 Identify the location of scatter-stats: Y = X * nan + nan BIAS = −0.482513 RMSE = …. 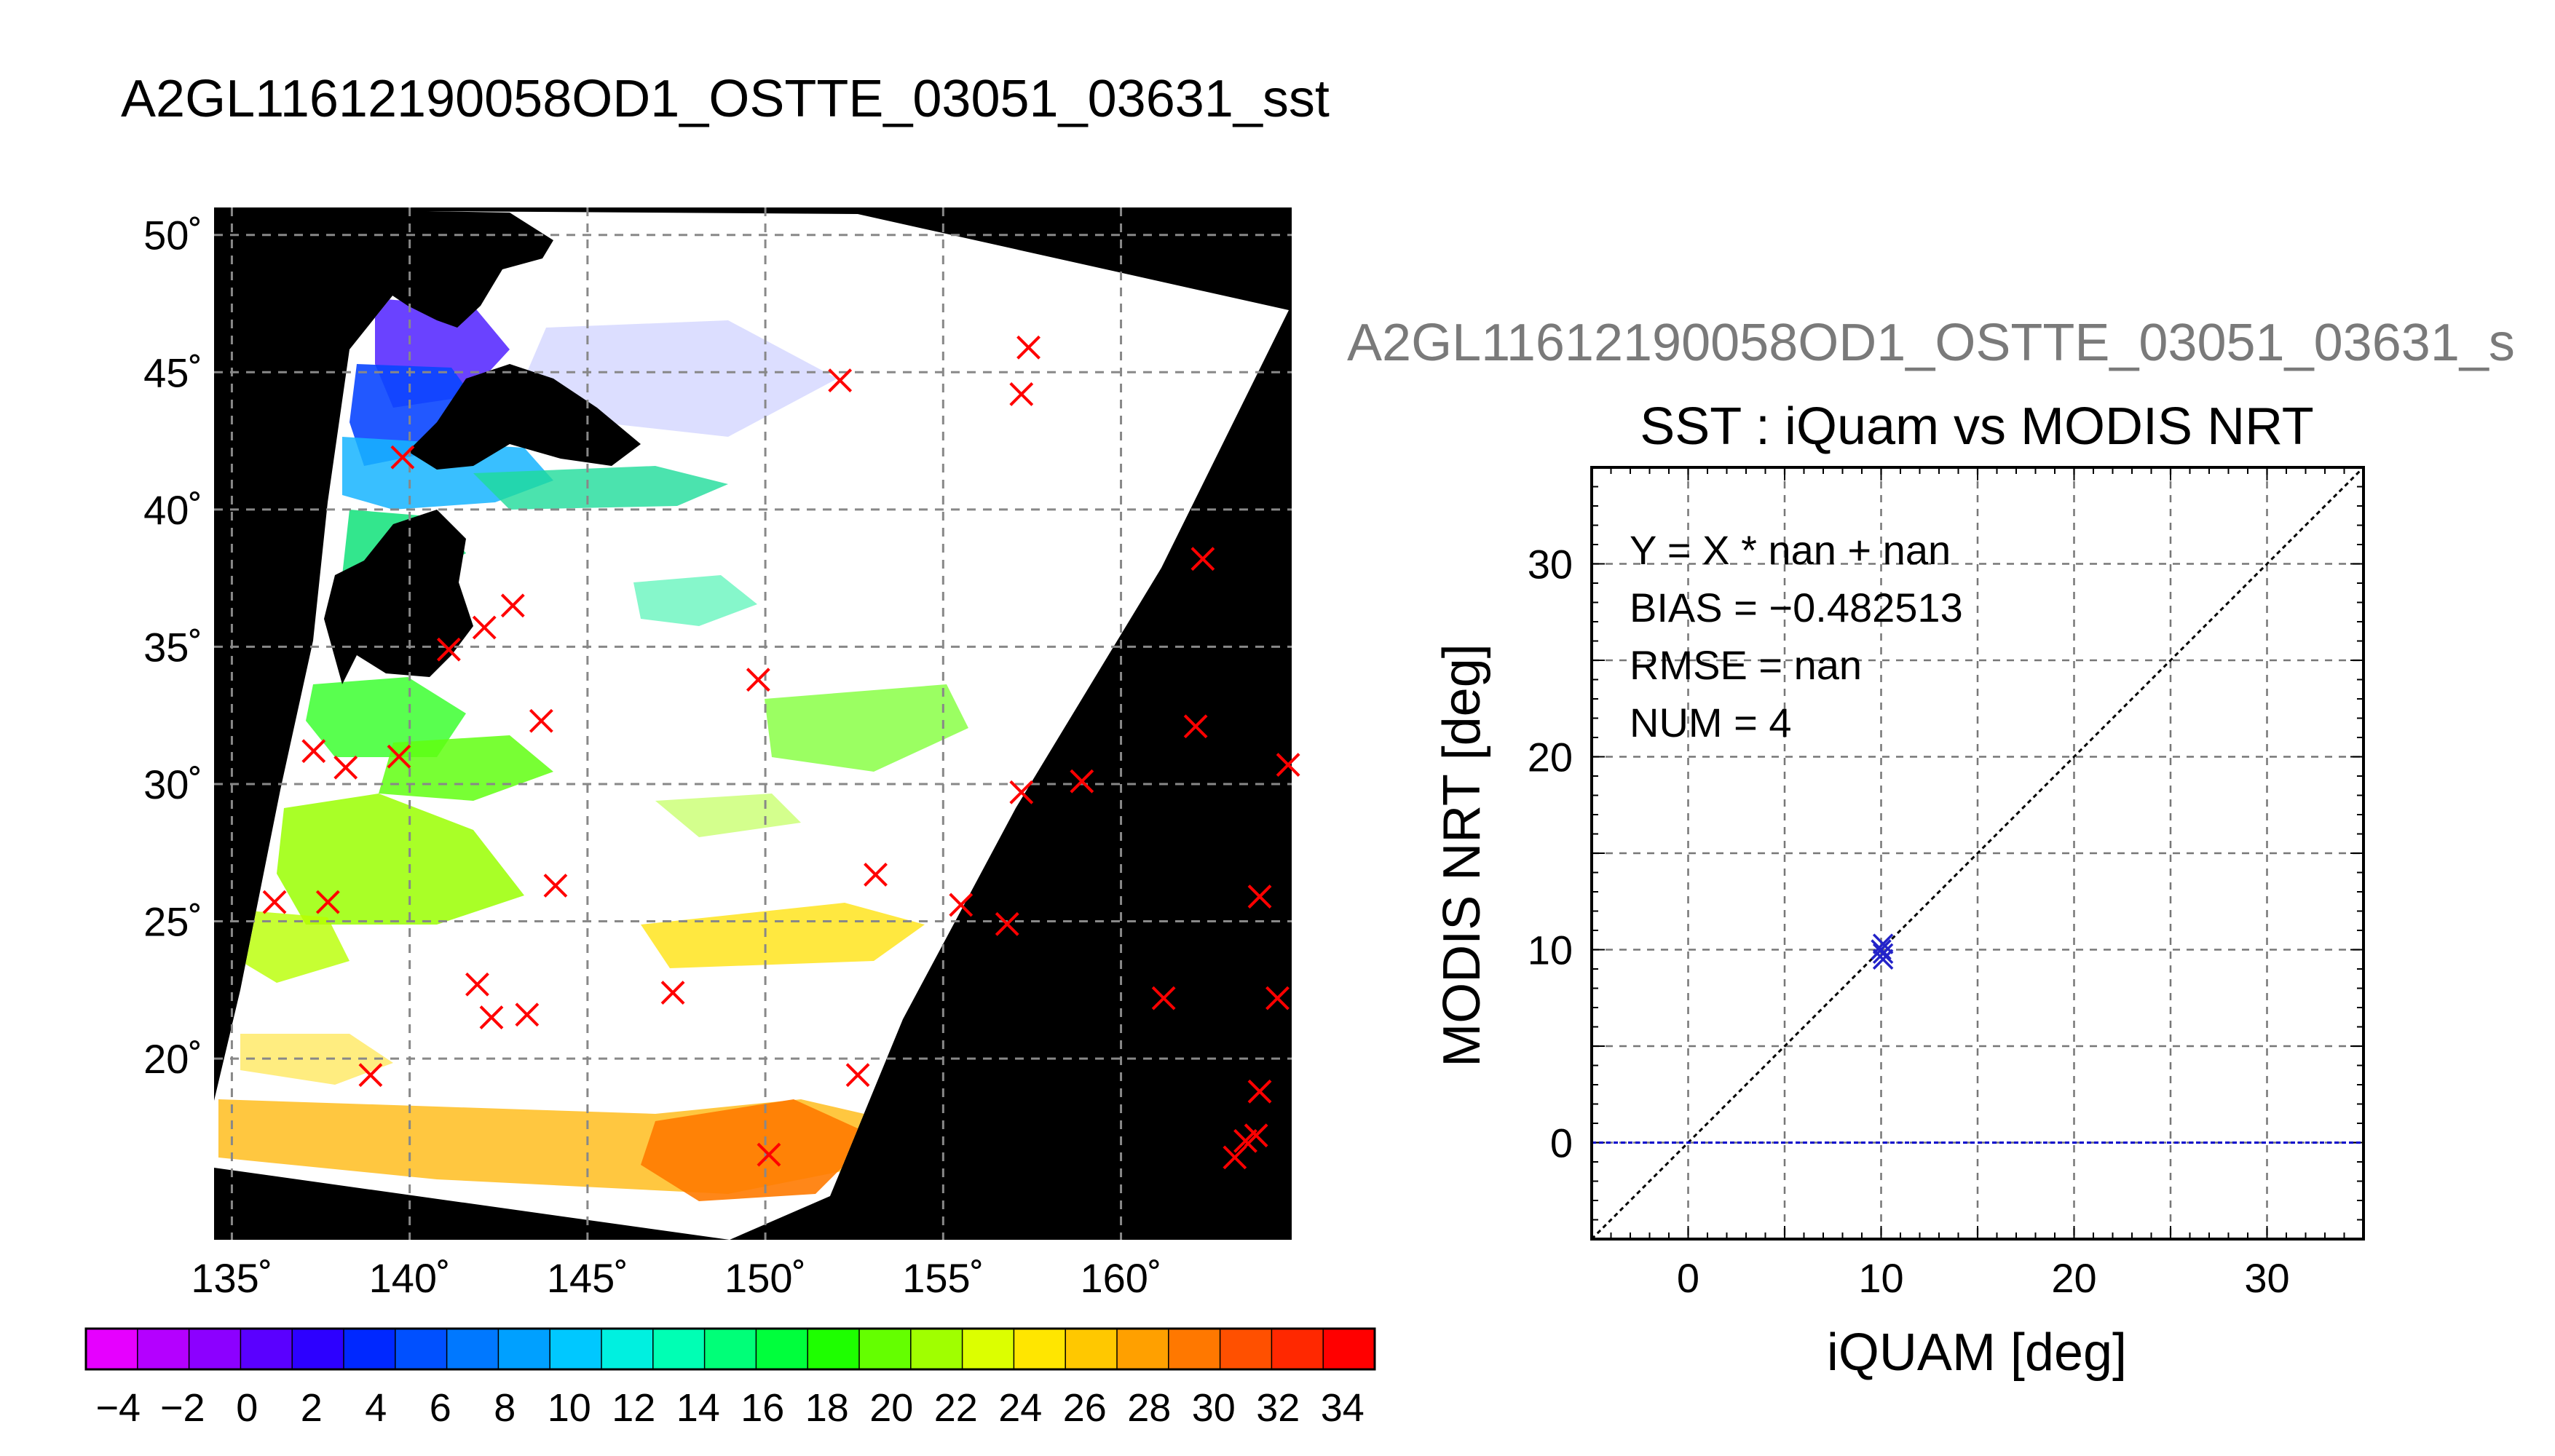
(1796, 636).